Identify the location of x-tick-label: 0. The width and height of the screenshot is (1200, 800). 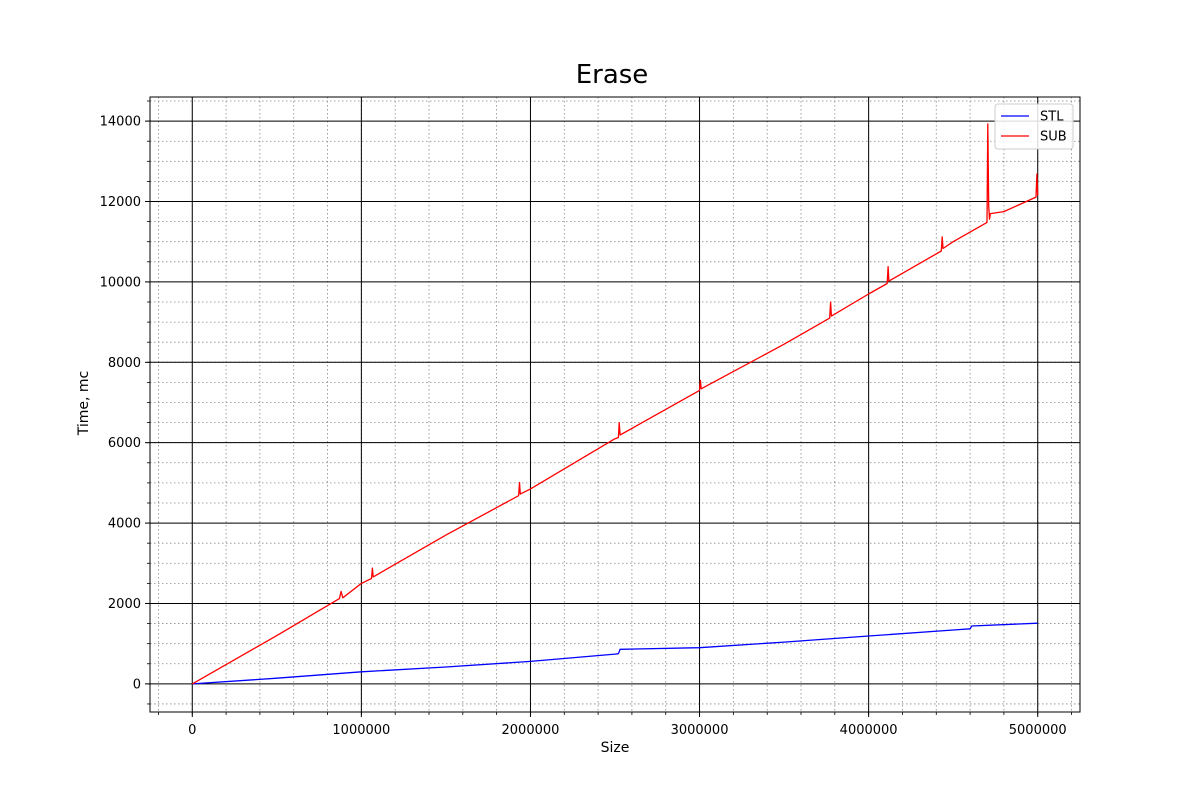
(192, 730).